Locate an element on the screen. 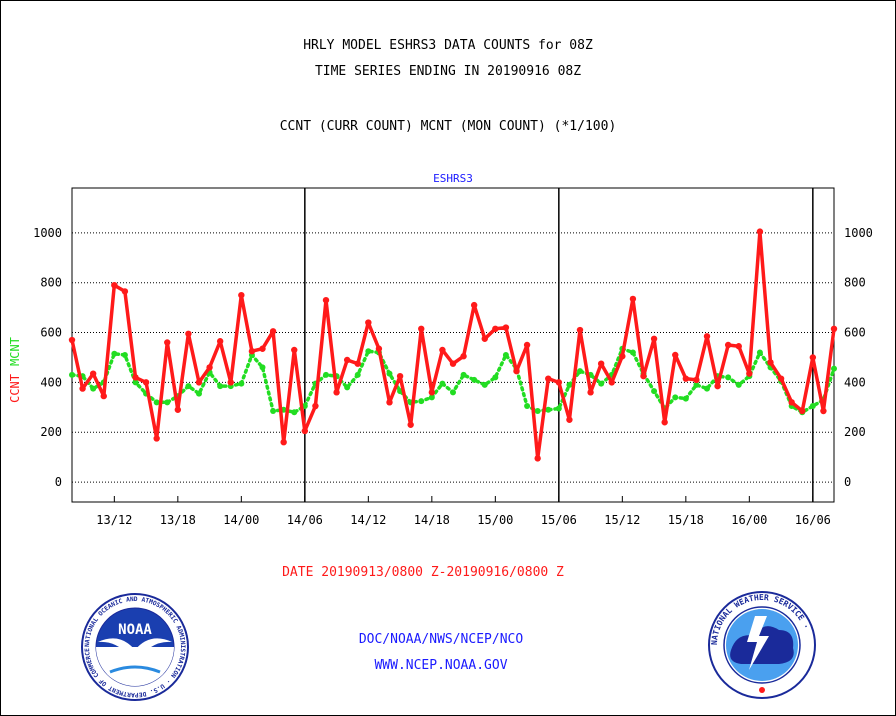 This screenshot has height=716, width=896. y-axis-label-ccnt: CCNT is located at coordinates (15, 388).